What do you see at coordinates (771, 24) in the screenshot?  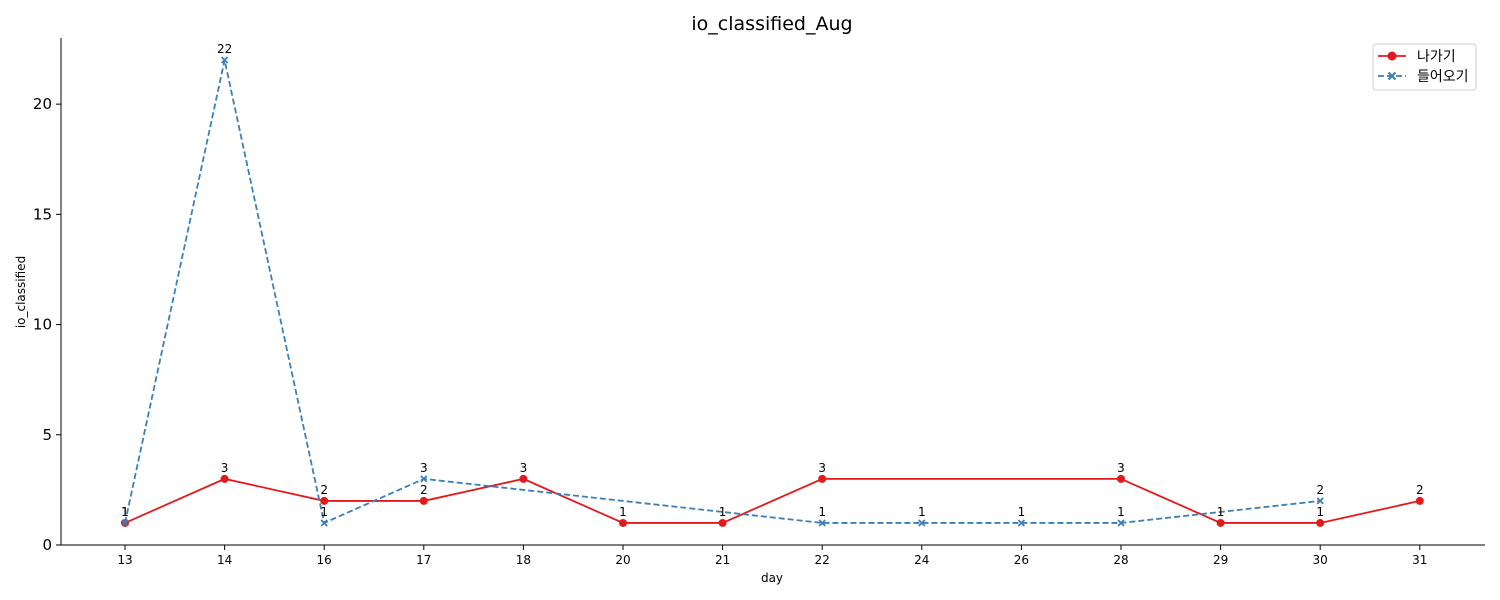 I see `chart-title: io_classified_Aug` at bounding box center [771, 24].